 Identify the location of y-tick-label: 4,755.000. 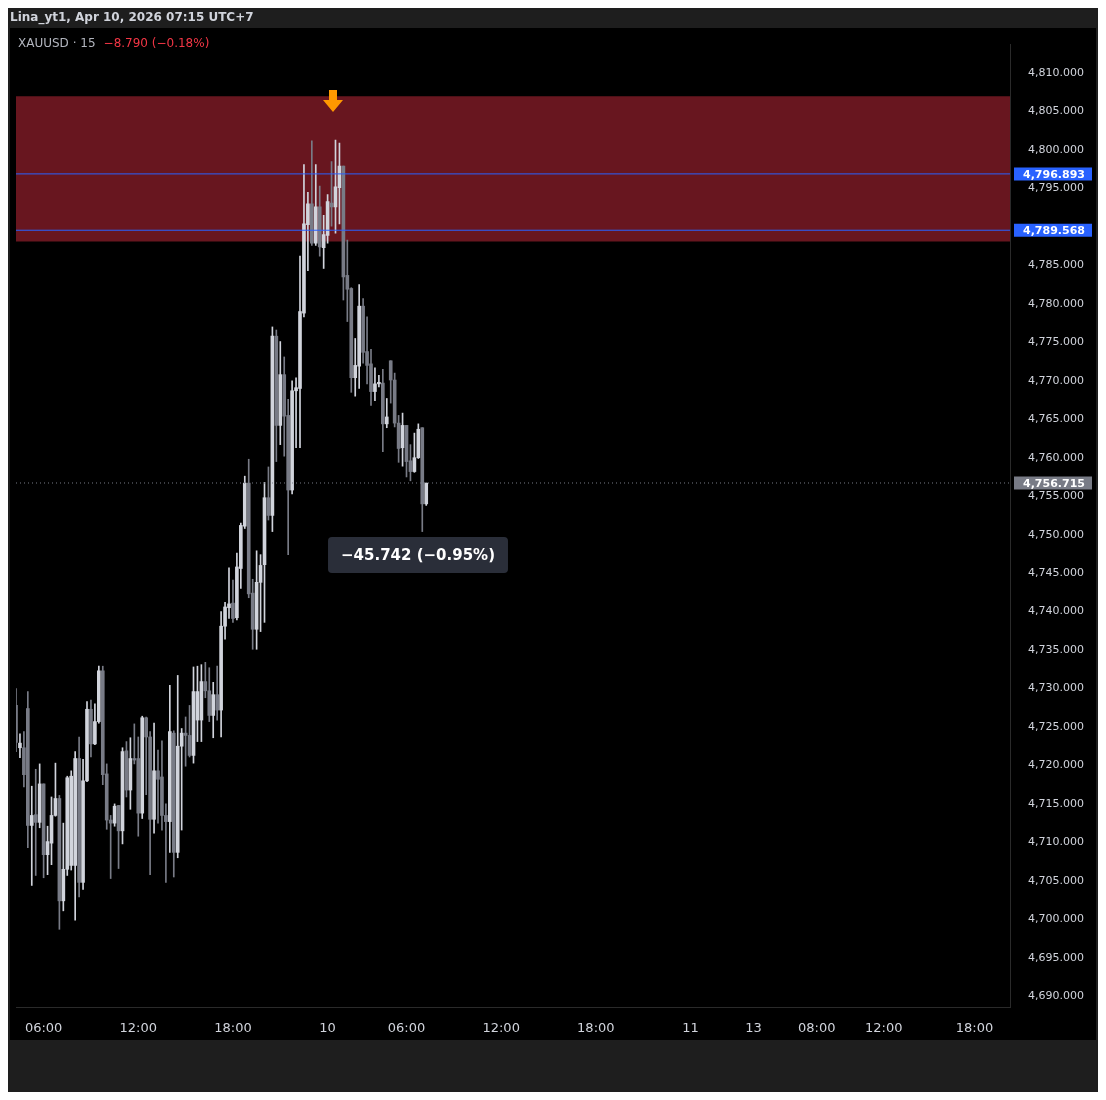
(1056, 496).